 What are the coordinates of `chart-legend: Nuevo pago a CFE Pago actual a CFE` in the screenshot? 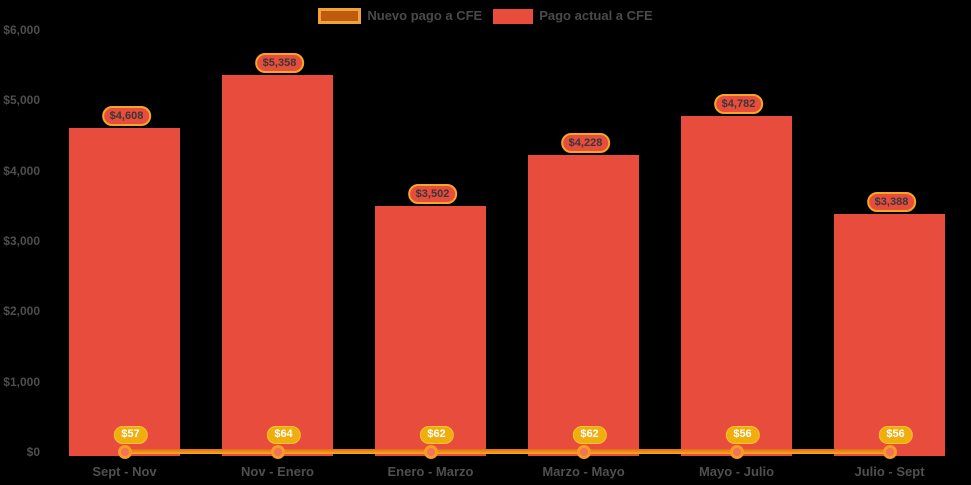 It's located at (485, 16).